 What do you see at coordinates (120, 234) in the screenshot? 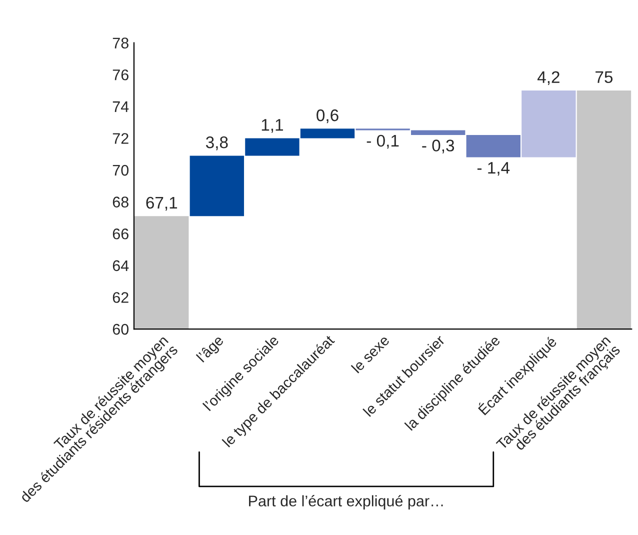
I see `y-tick-label: 66` at bounding box center [120, 234].